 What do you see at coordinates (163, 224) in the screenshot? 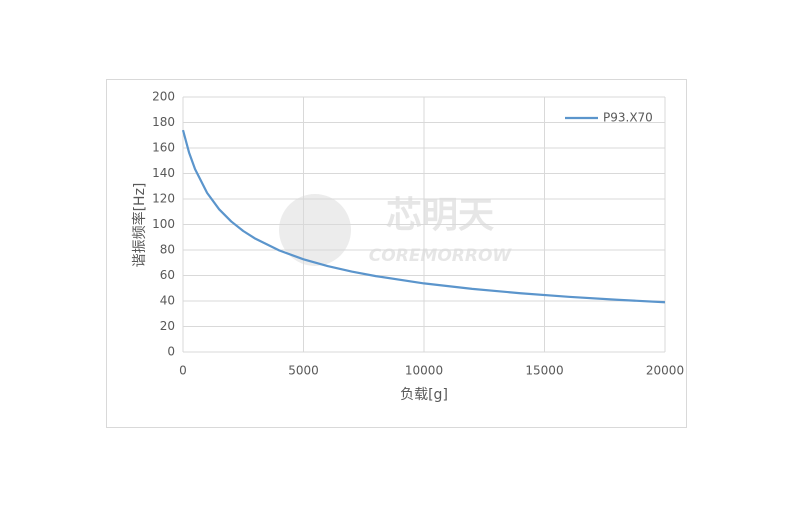
I see `y-tick-label: 100` at bounding box center [163, 224].